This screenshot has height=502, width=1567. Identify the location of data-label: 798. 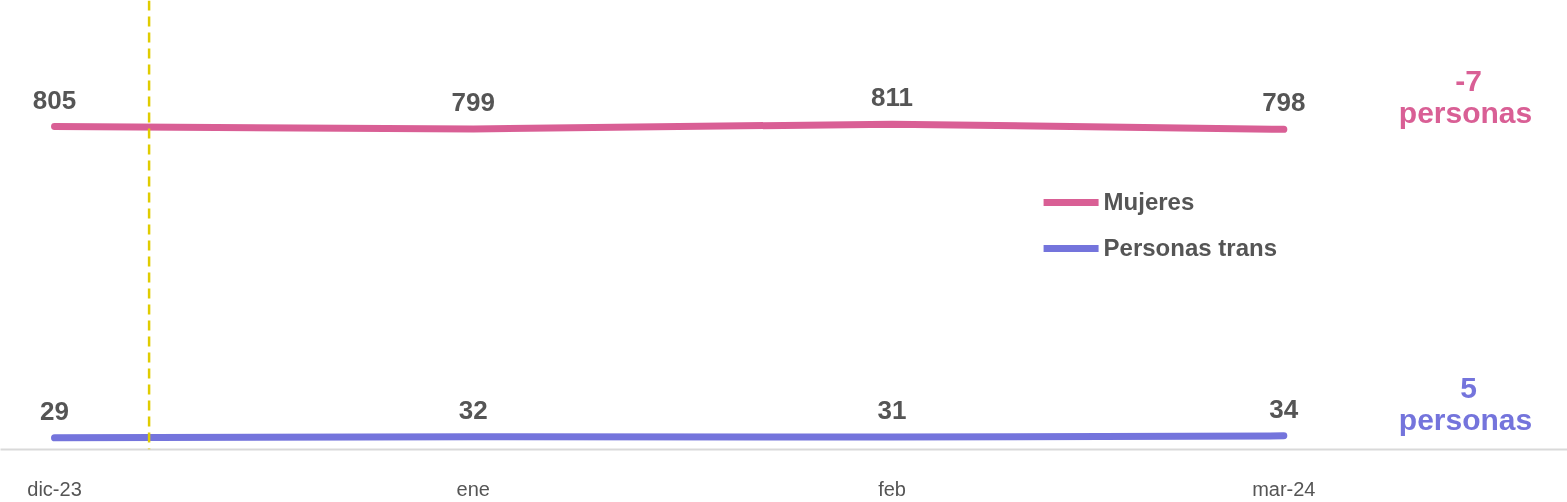
(1284, 102).